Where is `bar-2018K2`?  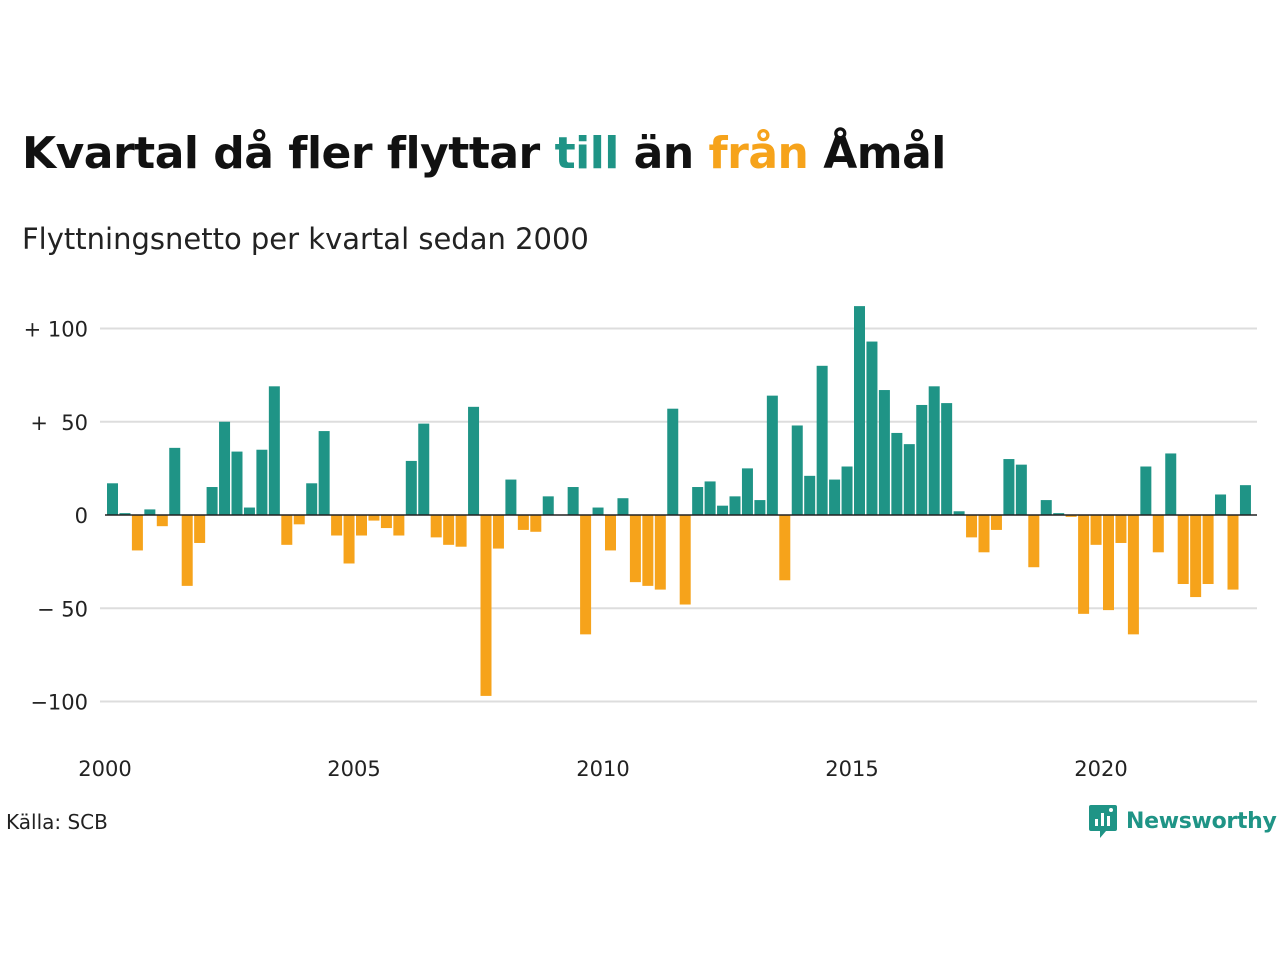 bar-2018K2 is located at coordinates (1021, 489).